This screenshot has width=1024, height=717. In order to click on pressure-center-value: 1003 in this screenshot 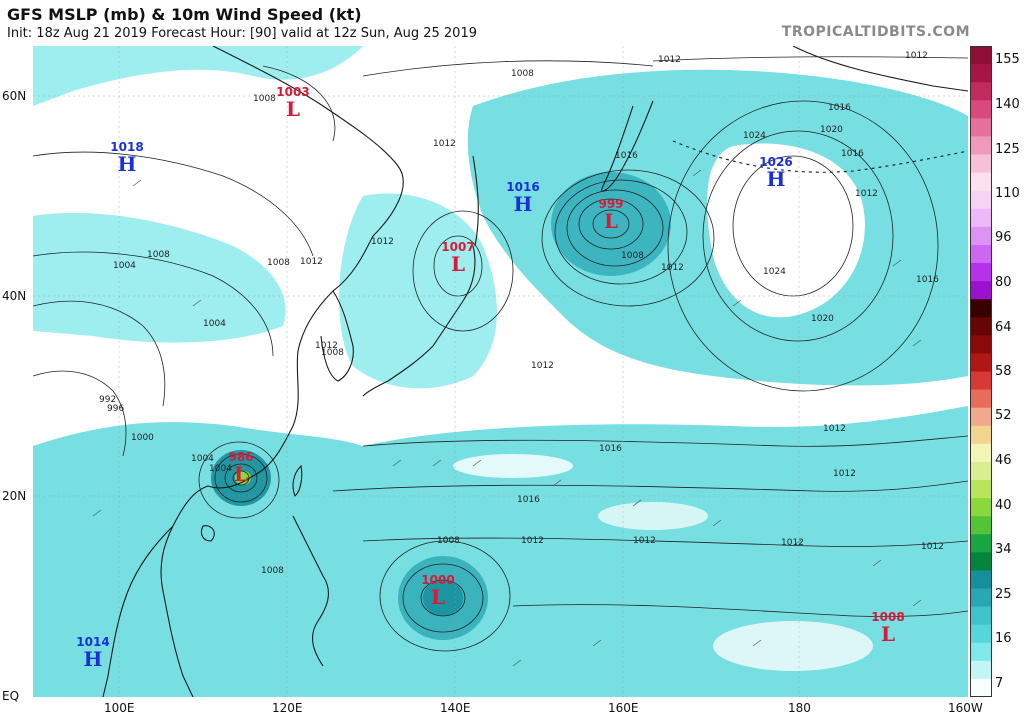, I will do `click(292, 92)`.